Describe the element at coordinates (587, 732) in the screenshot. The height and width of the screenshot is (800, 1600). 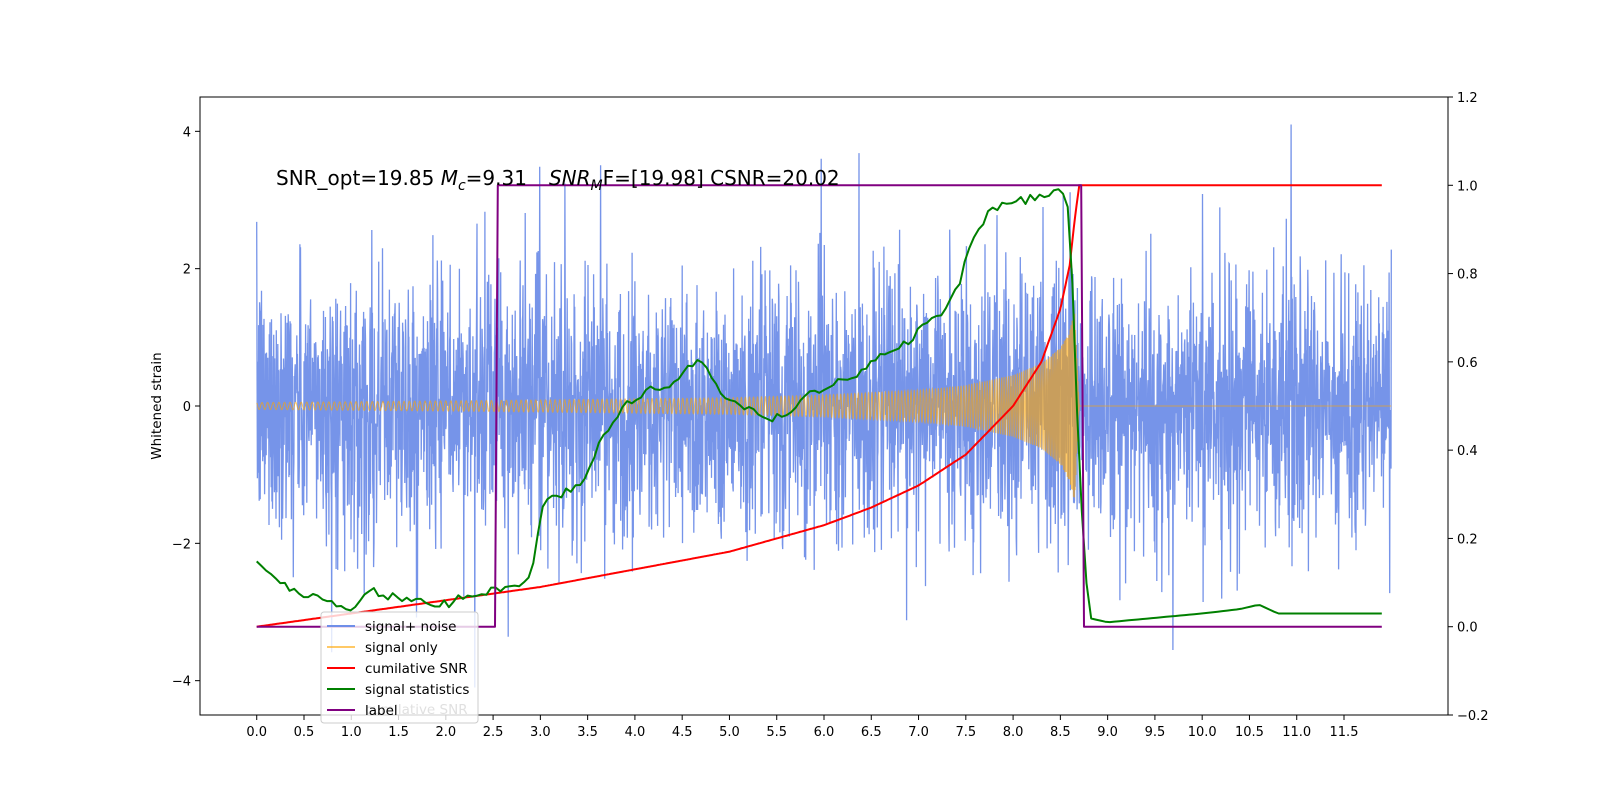
I see `x-tick-label: 3.5` at that location.